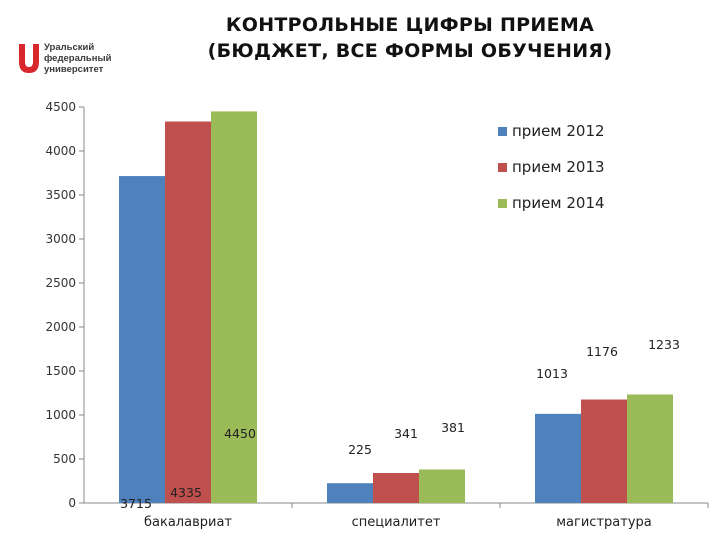 The height and width of the screenshot is (540, 720). Describe the element at coordinates (552, 373) in the screenshot. I see `data-label: 1013` at that location.